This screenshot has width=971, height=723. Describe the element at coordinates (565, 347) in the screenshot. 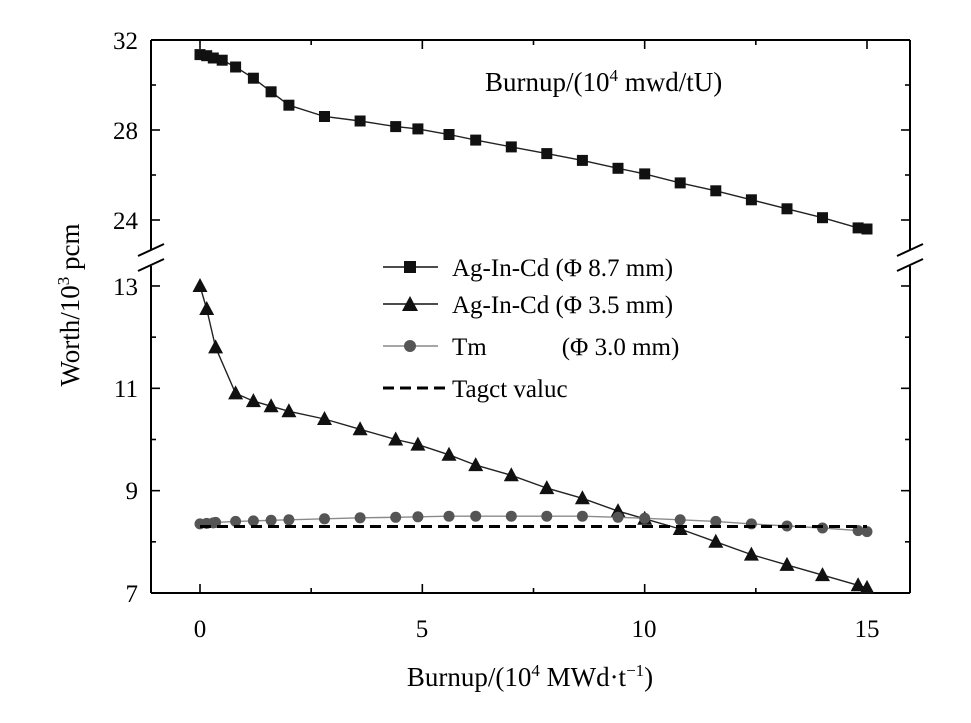

I see `legend-label-tm: Tm (Φ 3.0 mm)` at that location.